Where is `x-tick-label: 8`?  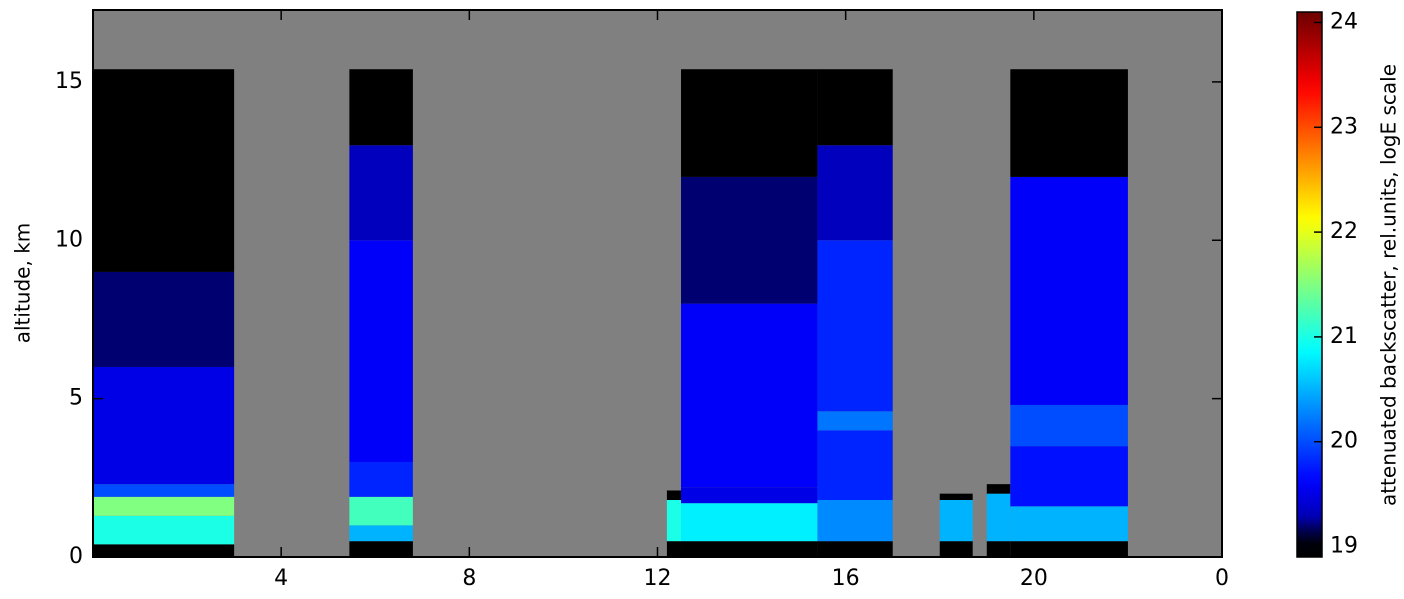 x-tick-label: 8 is located at coordinates (469, 578).